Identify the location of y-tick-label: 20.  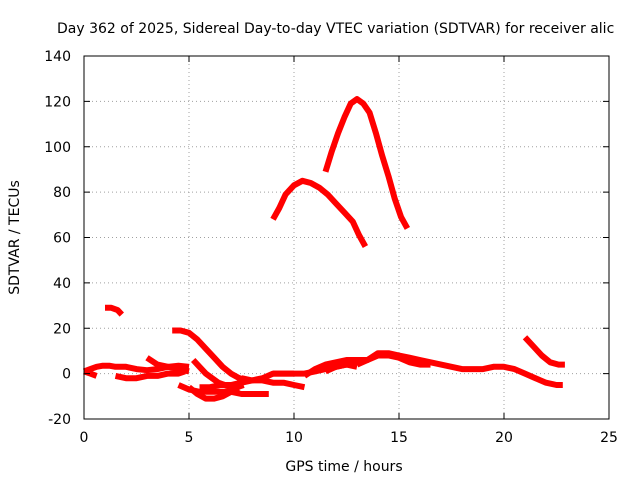
(62, 329).